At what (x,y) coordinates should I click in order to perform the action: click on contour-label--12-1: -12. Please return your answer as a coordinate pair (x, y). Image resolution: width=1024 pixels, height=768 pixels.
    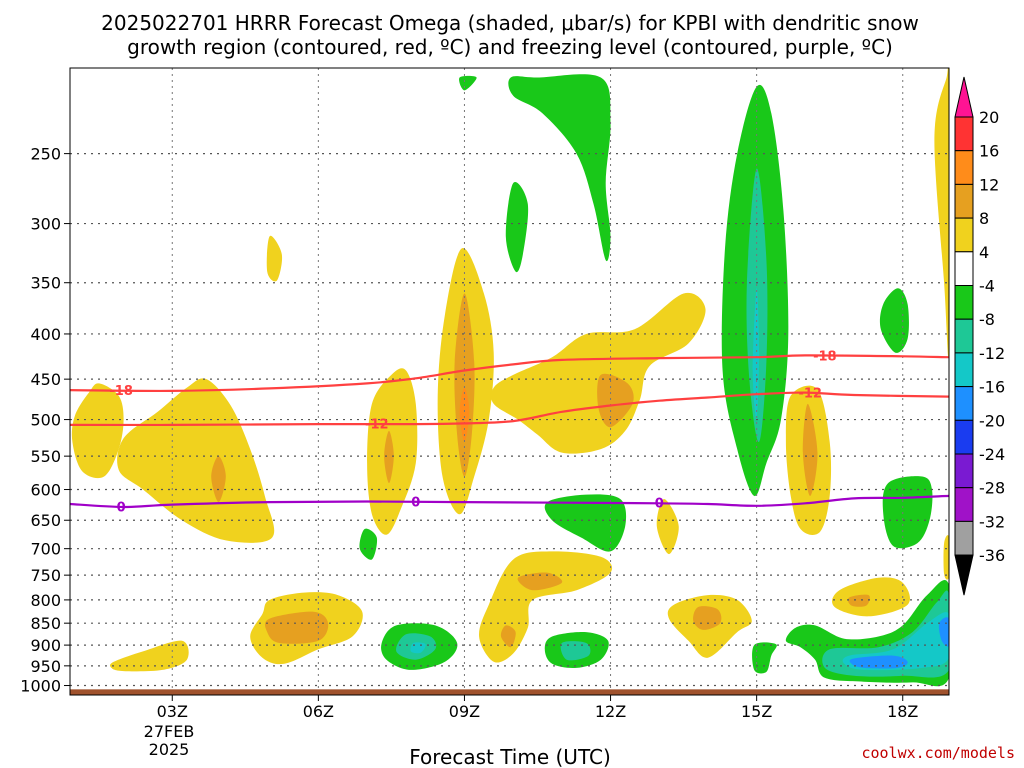
    Looking at the image, I should click on (810, 394).